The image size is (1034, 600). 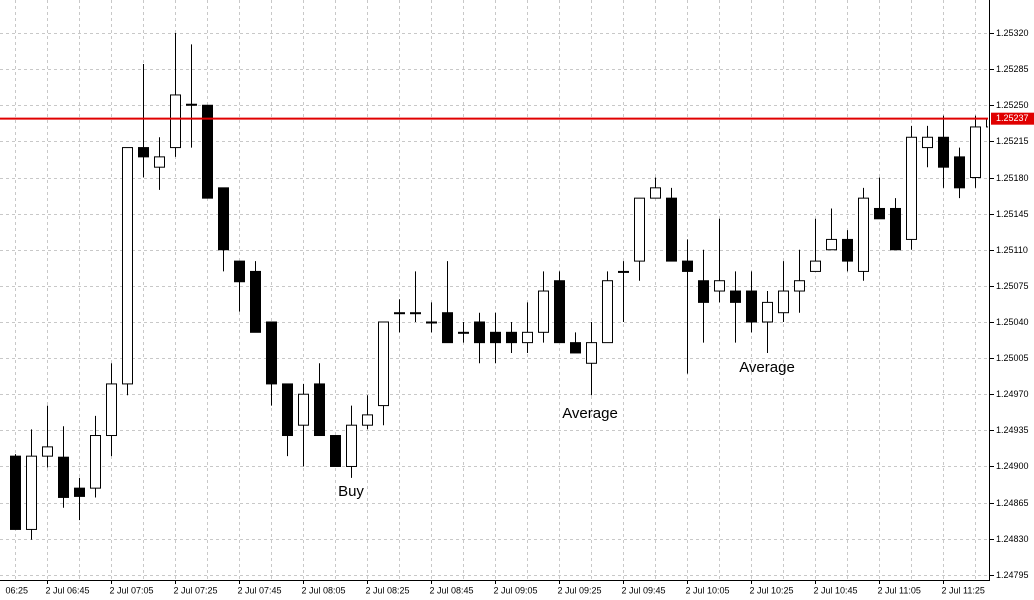 What do you see at coordinates (1012, 105) in the screenshot?
I see `y-tick-label: 1.25250` at bounding box center [1012, 105].